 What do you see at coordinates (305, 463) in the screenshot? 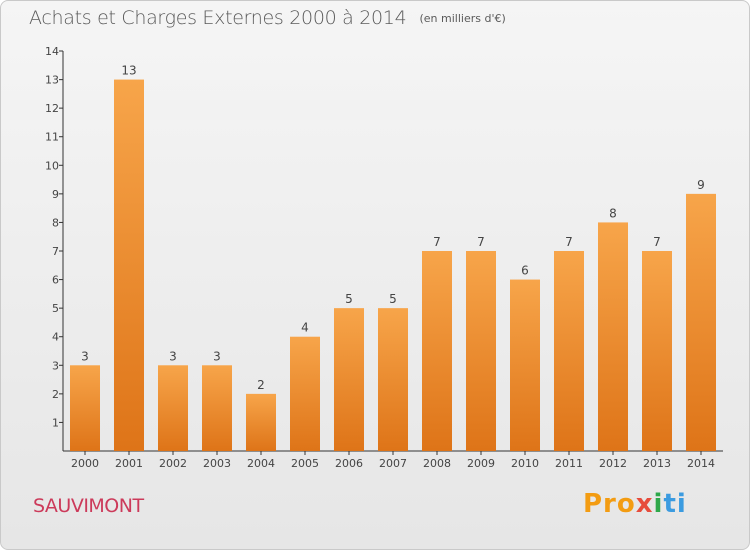
I see `x-tick-label: 2005` at bounding box center [305, 463].